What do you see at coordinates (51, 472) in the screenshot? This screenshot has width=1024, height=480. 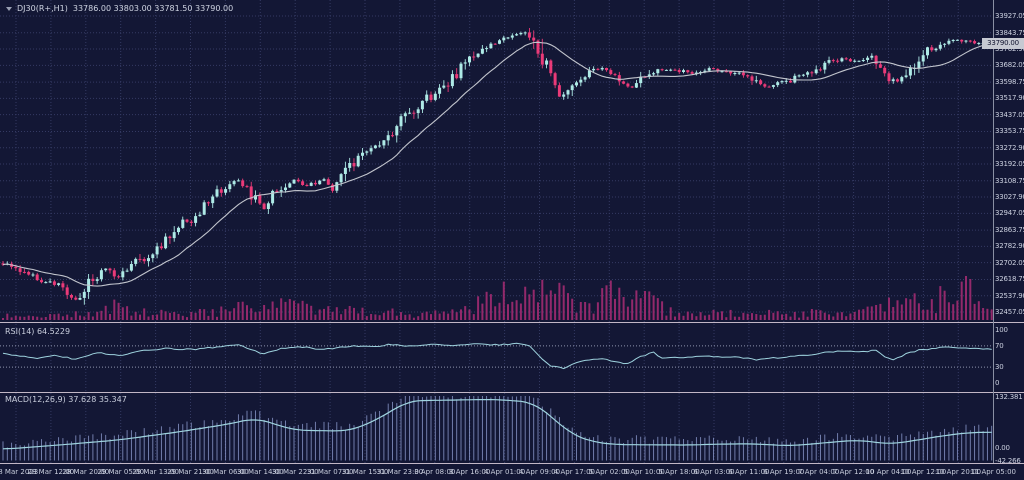 I see `time-axis-label: 28 Mar 12:00` at bounding box center [51, 472].